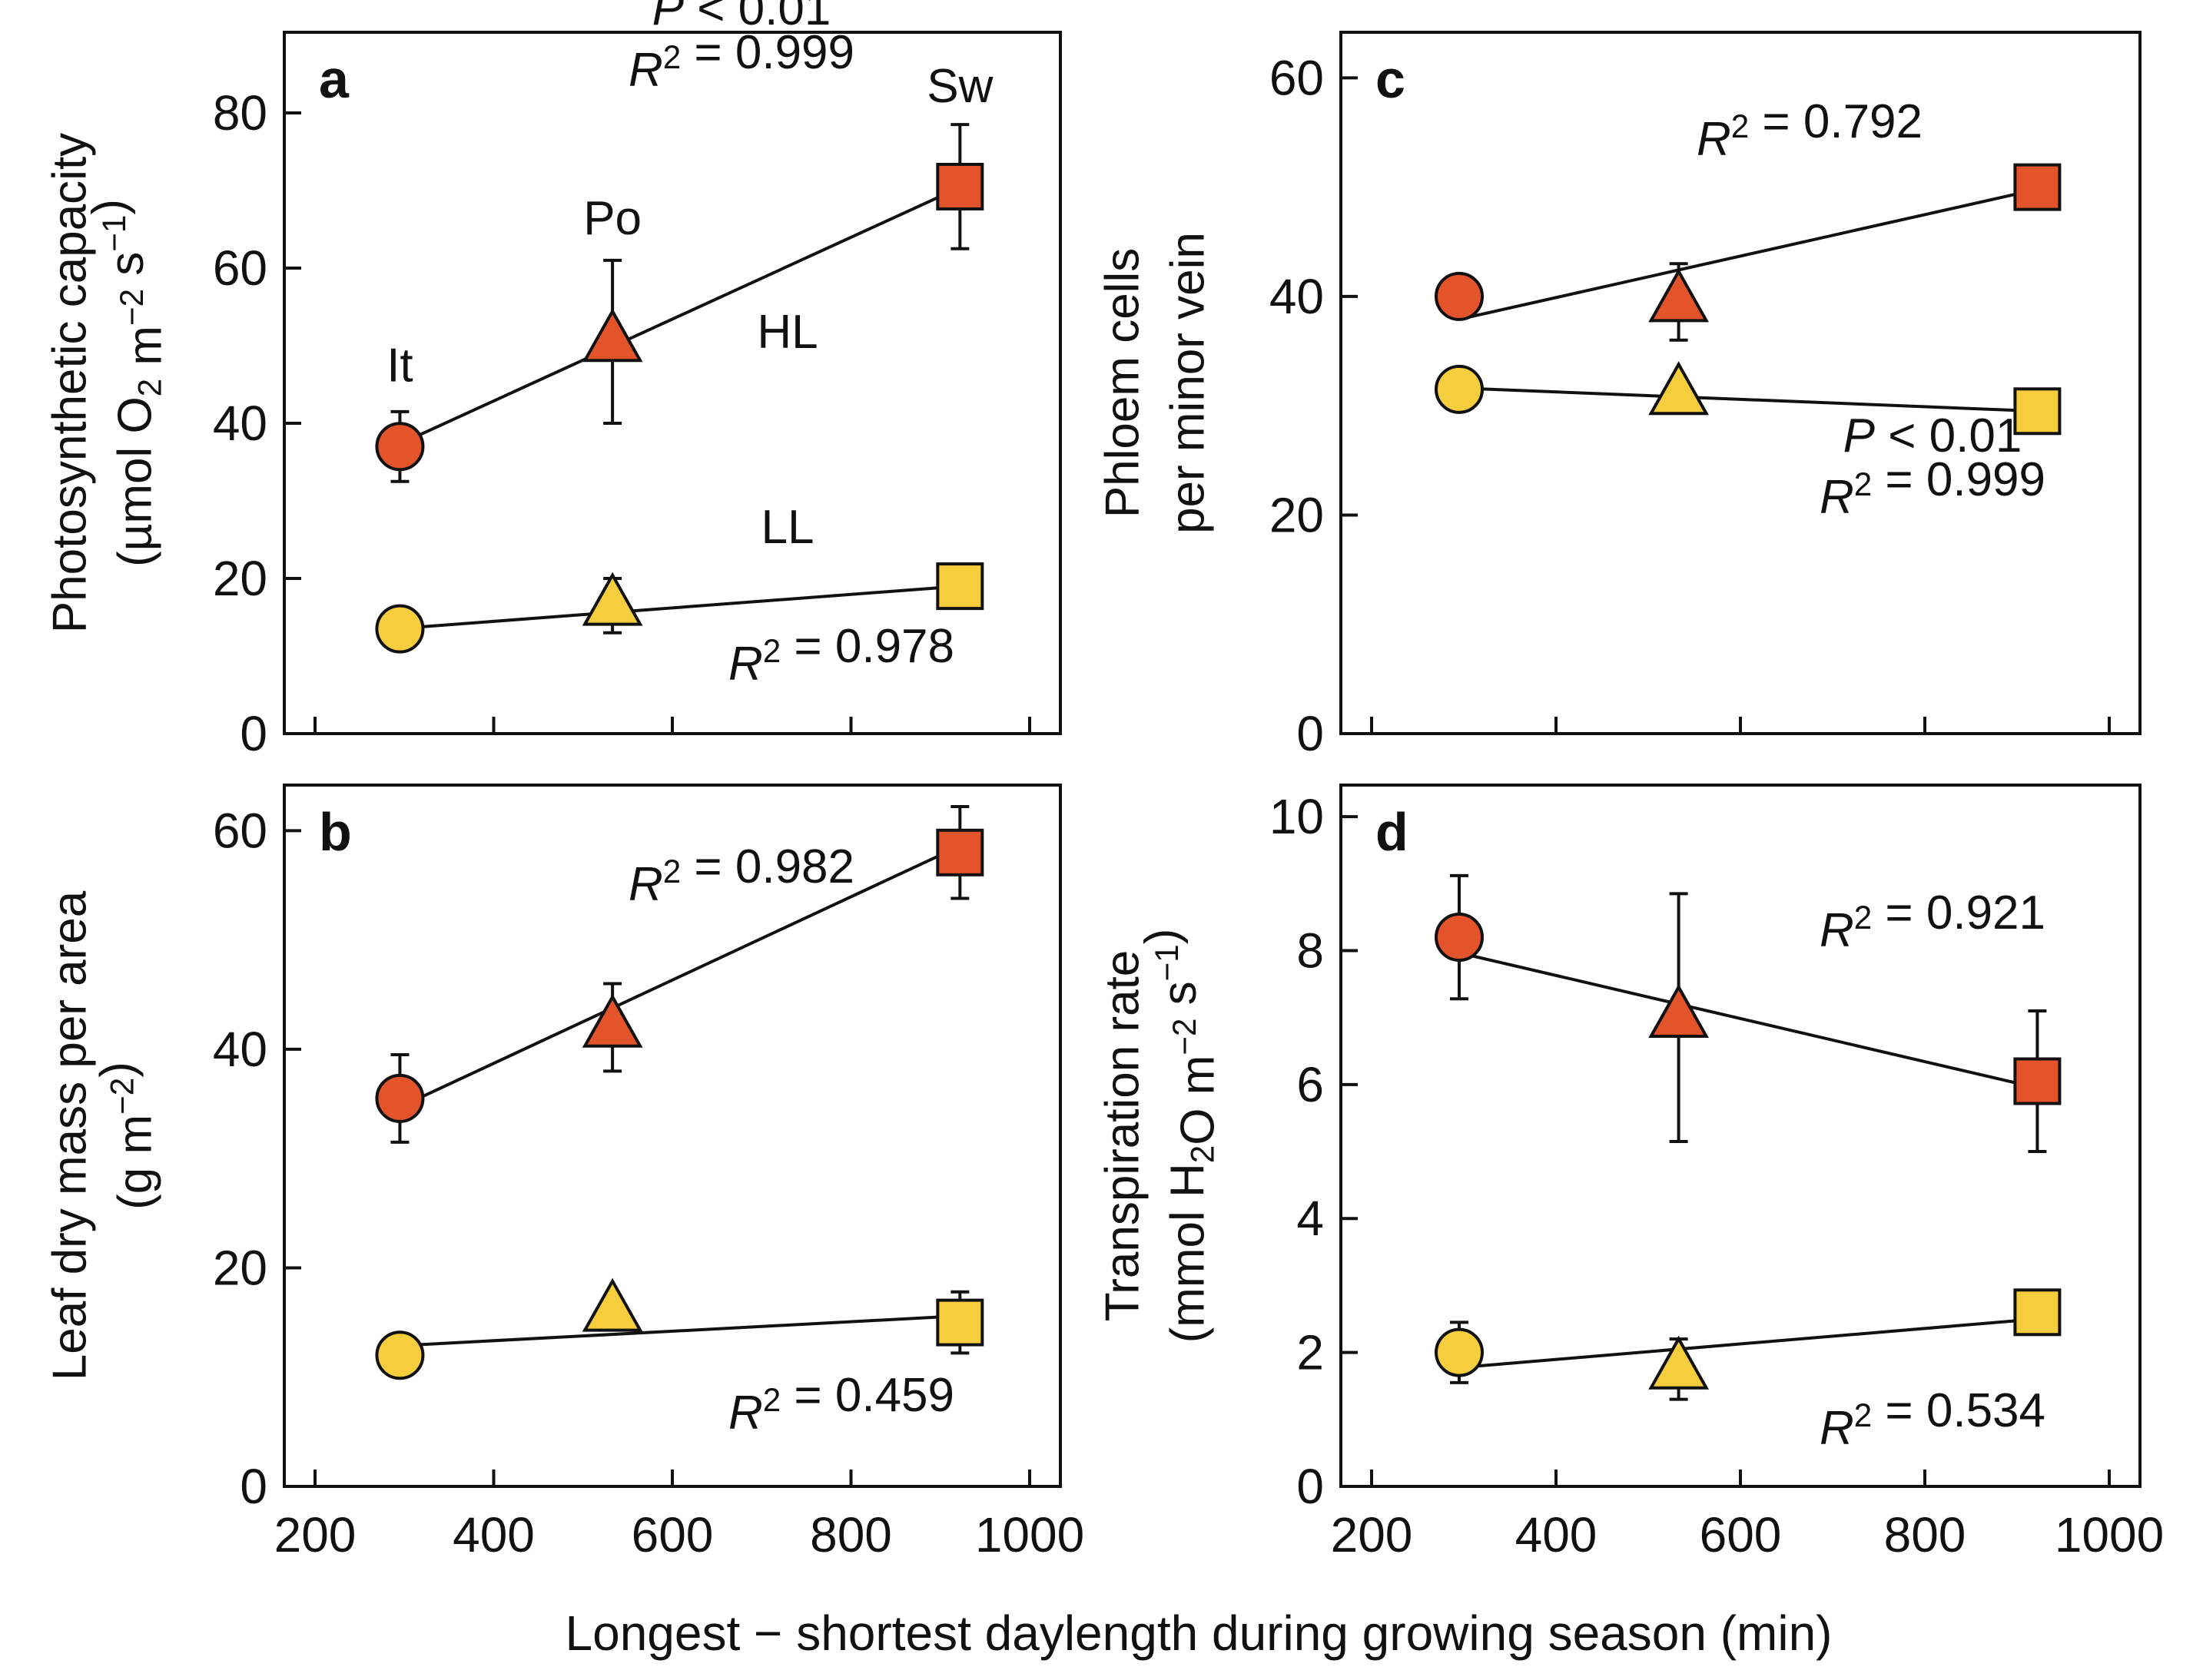  Describe the element at coordinates (1123, 383) in the screenshot. I see `y-axis-label-line1: Phloem cells` at that location.